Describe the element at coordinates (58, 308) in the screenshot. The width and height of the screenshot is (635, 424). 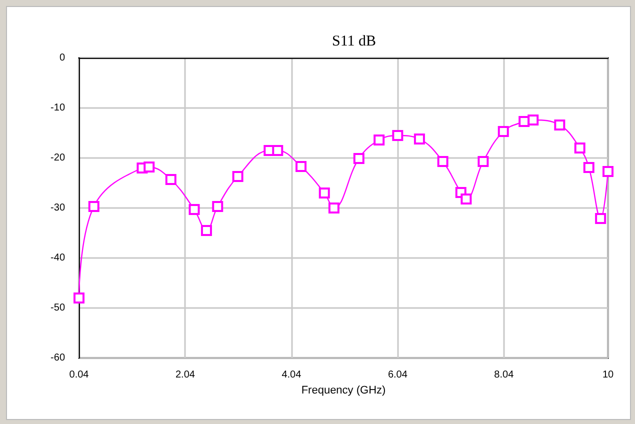
I see `y-tick-label: -50` at that location.